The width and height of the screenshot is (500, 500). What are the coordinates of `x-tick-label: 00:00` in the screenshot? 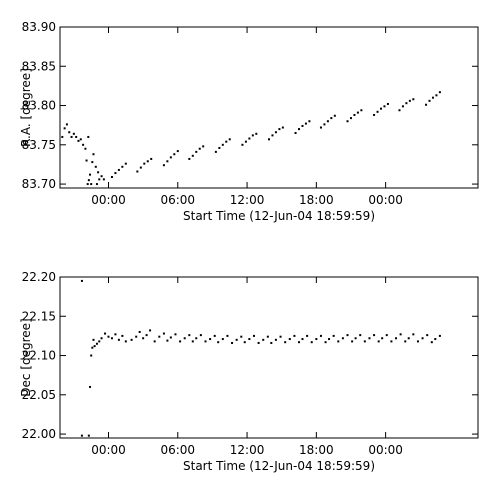 It's located at (108, 200).